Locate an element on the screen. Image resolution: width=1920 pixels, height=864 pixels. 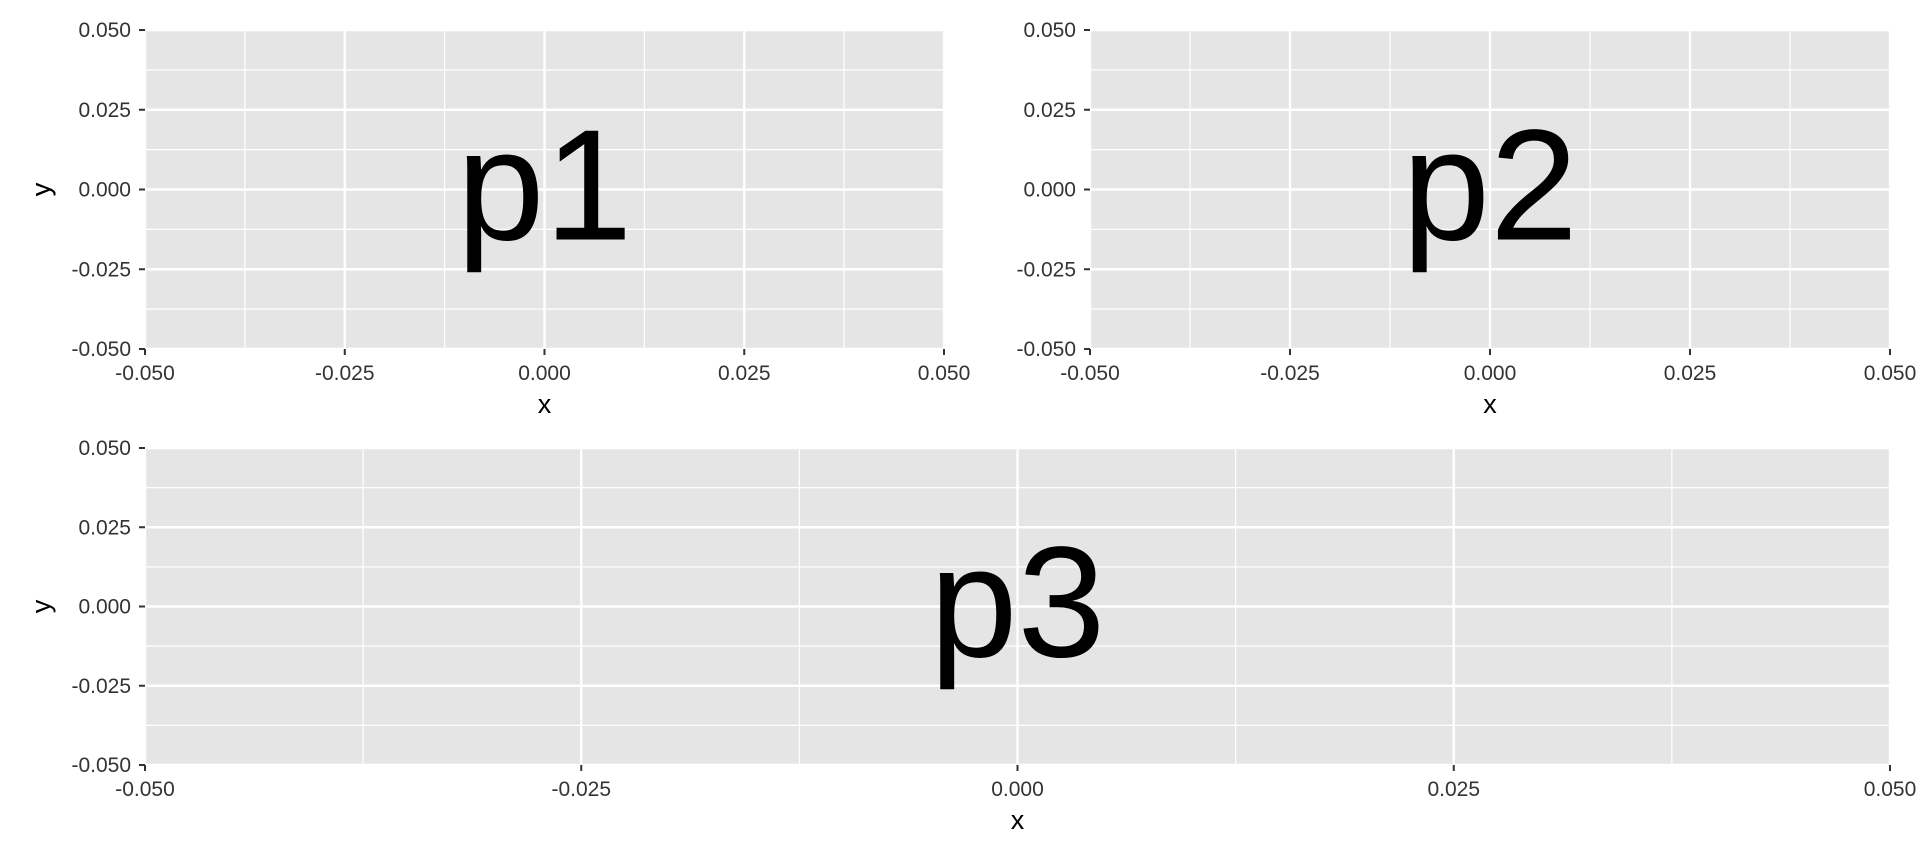
panel-annotation: p3 is located at coordinates (1018, 603).